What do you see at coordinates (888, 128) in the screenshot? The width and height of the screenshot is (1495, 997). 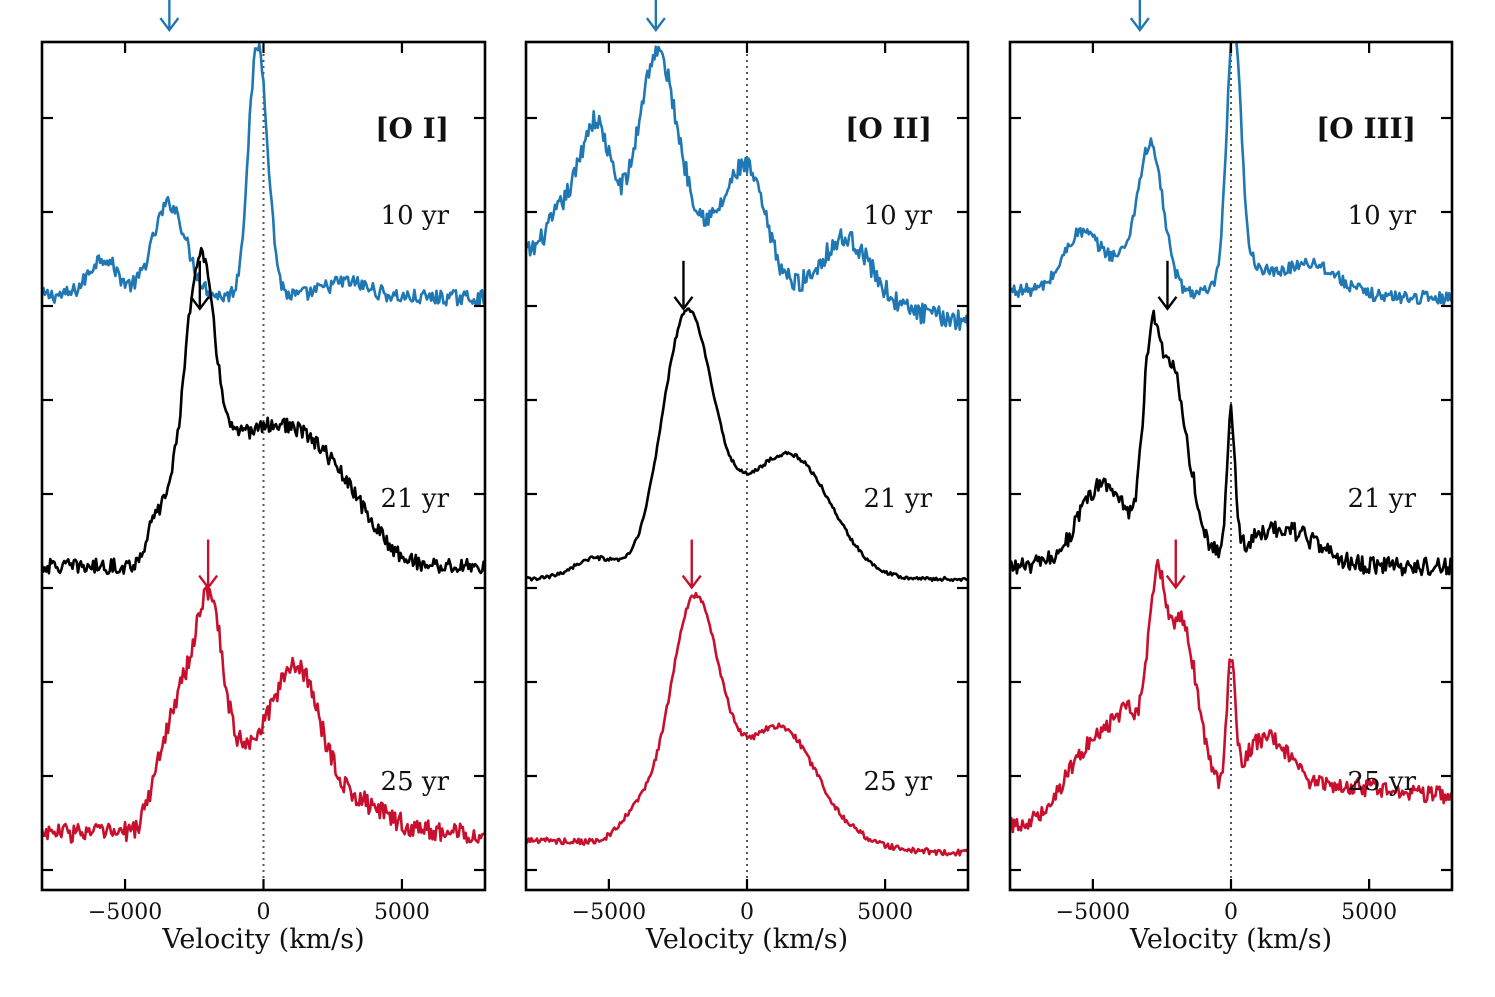 I see `ion-label: [O II]` at bounding box center [888, 128].